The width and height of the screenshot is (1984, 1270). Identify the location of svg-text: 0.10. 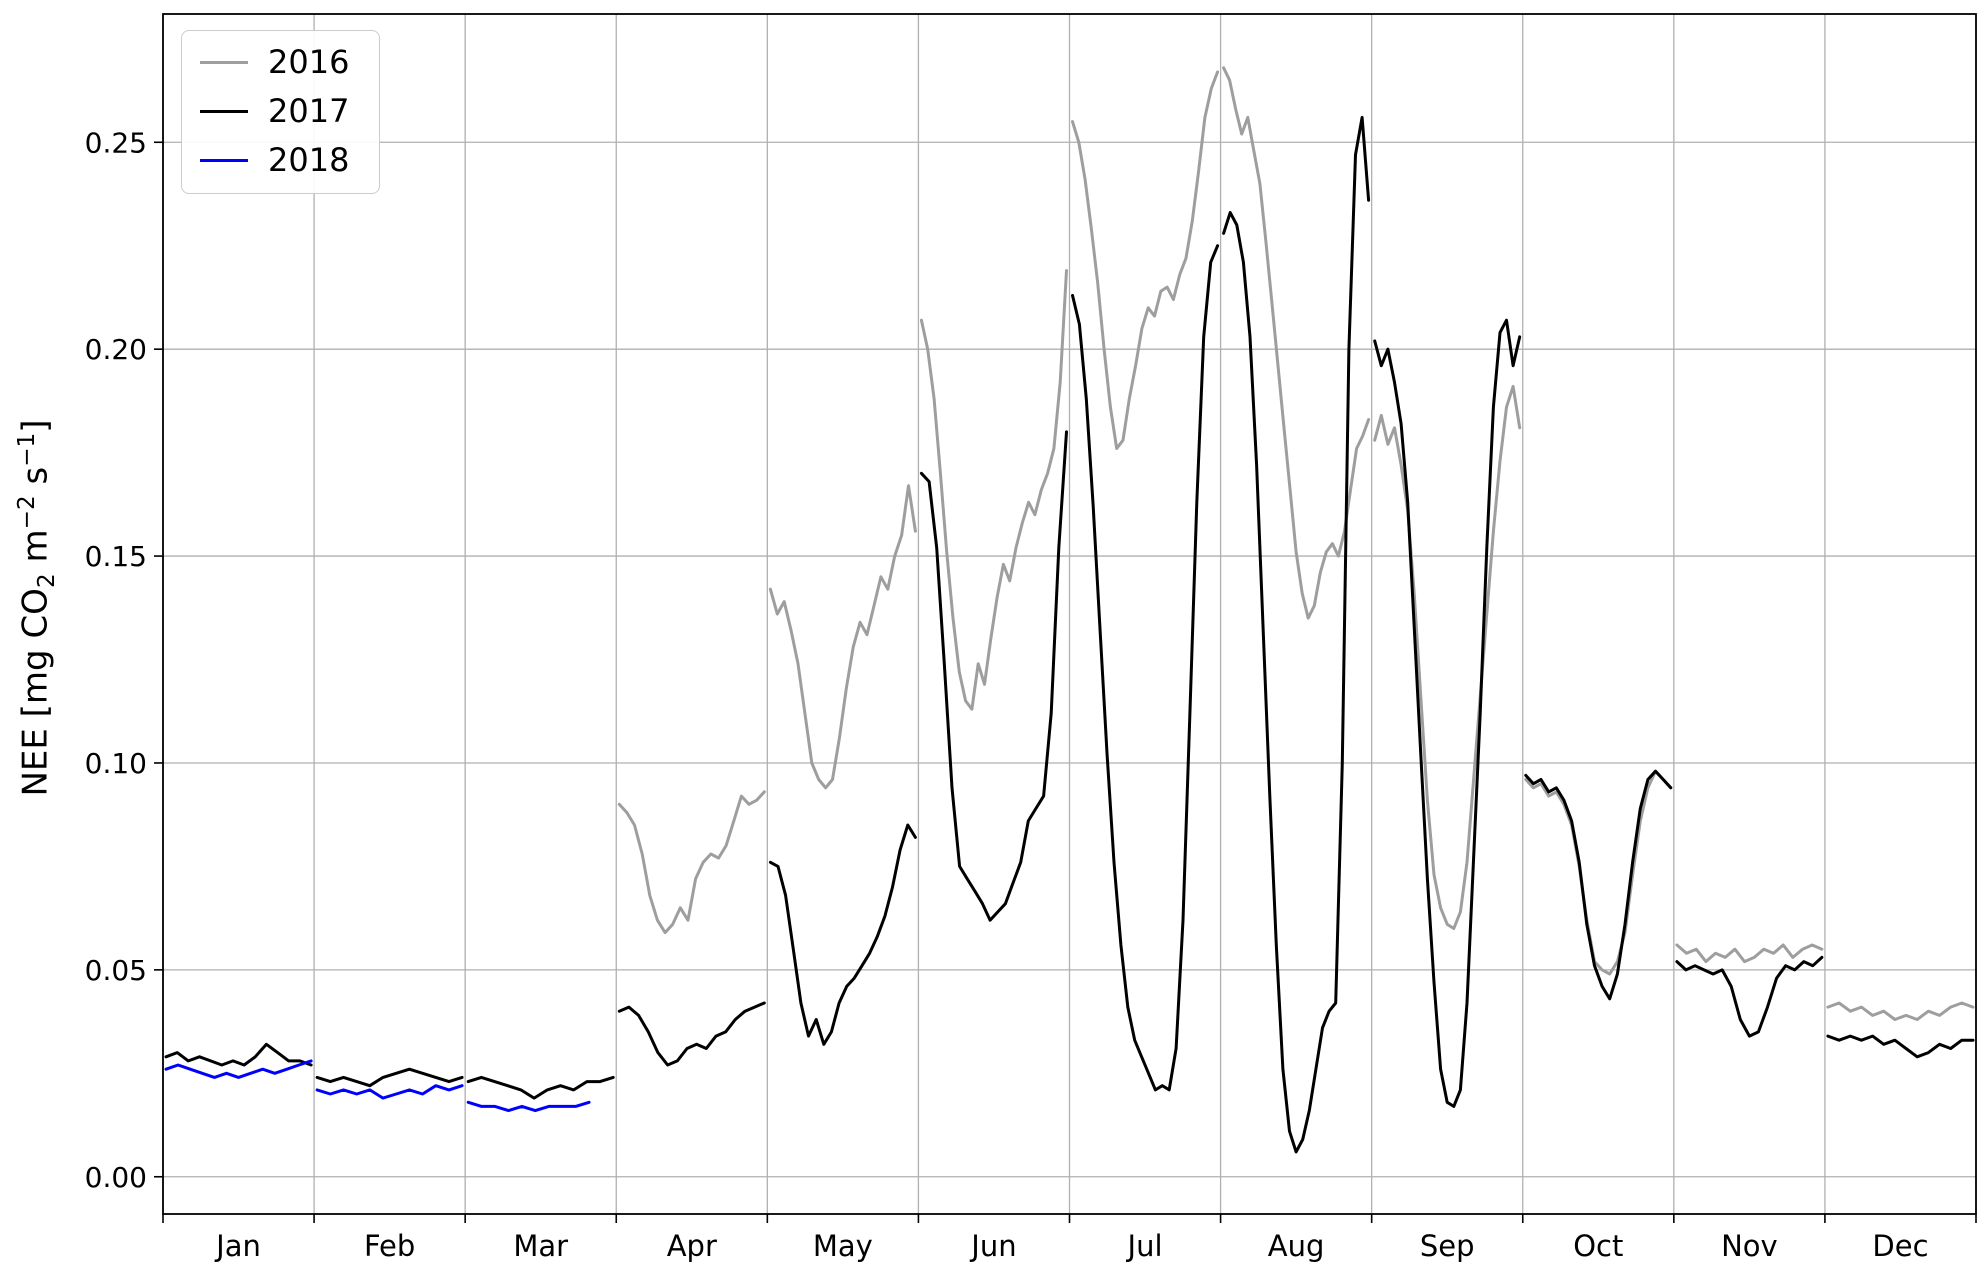
(116, 763).